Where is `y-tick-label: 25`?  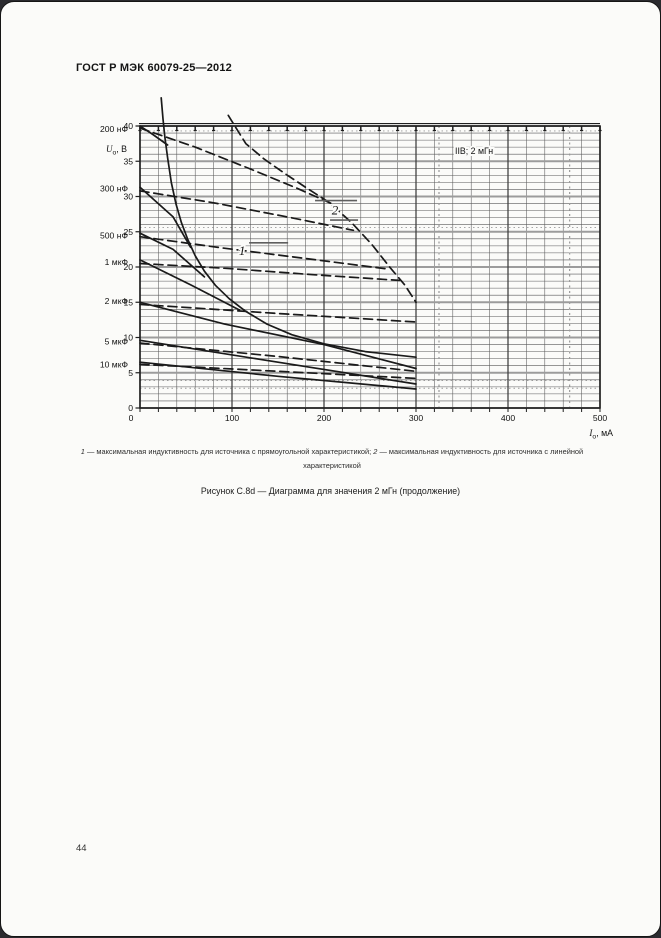 y-tick-label: 25 is located at coordinates (128, 232).